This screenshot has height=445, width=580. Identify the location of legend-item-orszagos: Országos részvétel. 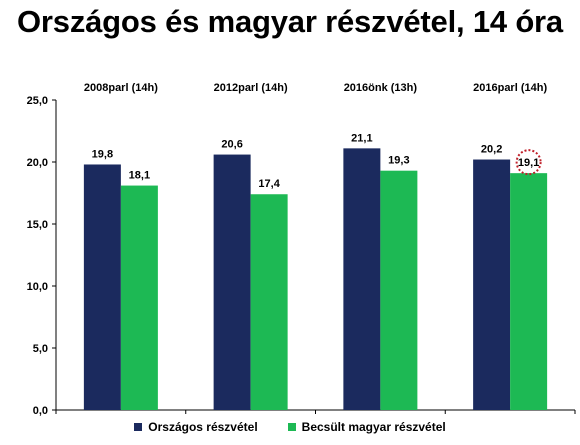
(196, 427).